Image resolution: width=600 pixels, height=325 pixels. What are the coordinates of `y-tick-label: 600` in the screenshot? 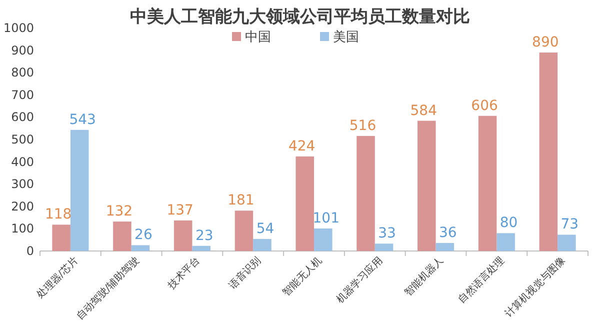 It's located at (22, 117).